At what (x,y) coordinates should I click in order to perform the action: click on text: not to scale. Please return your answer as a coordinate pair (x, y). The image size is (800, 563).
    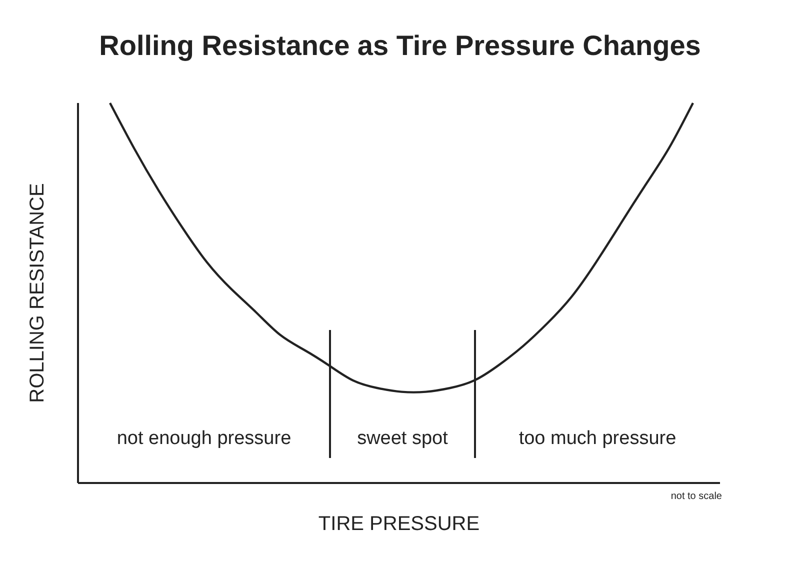
    Looking at the image, I should click on (696, 496).